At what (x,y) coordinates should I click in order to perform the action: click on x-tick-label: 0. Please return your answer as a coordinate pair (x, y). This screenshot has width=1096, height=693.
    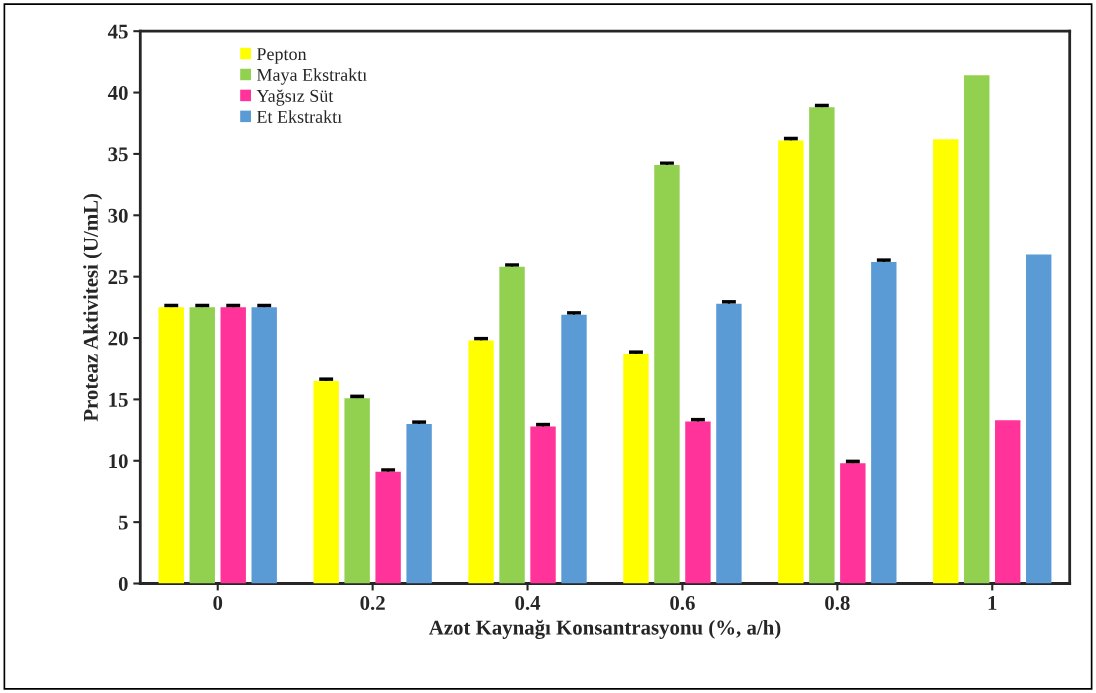
    Looking at the image, I should click on (218, 602).